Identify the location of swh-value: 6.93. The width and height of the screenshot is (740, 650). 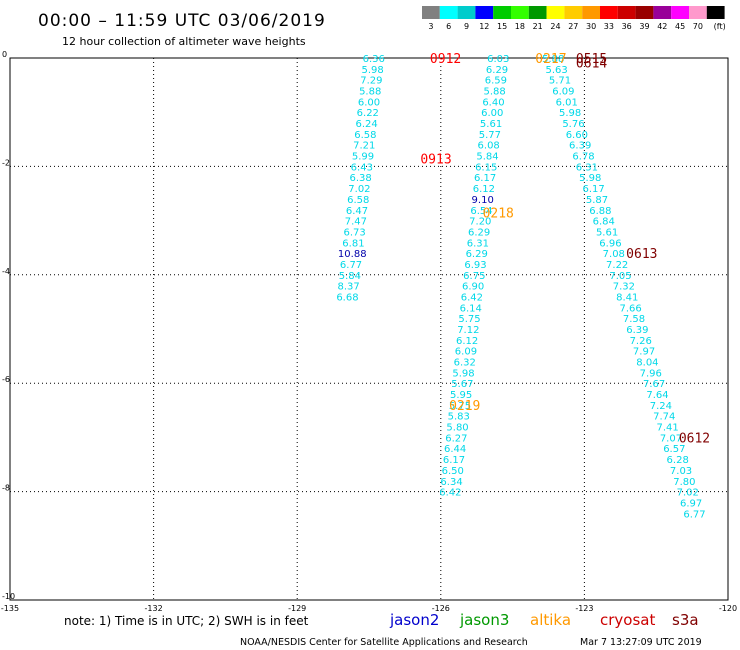
(475, 265).